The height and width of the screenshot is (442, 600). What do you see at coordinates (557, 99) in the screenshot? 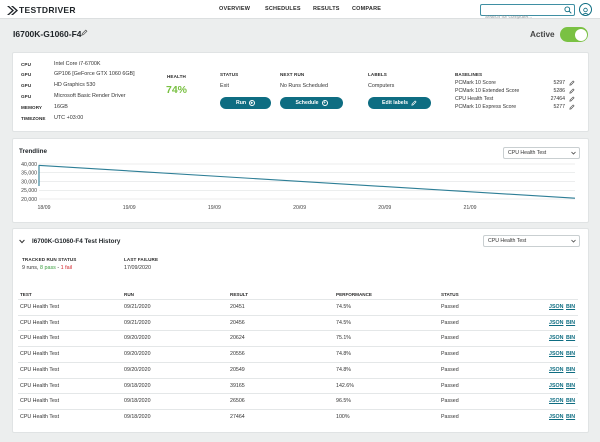
I see `baseline-score: 27464` at bounding box center [557, 99].